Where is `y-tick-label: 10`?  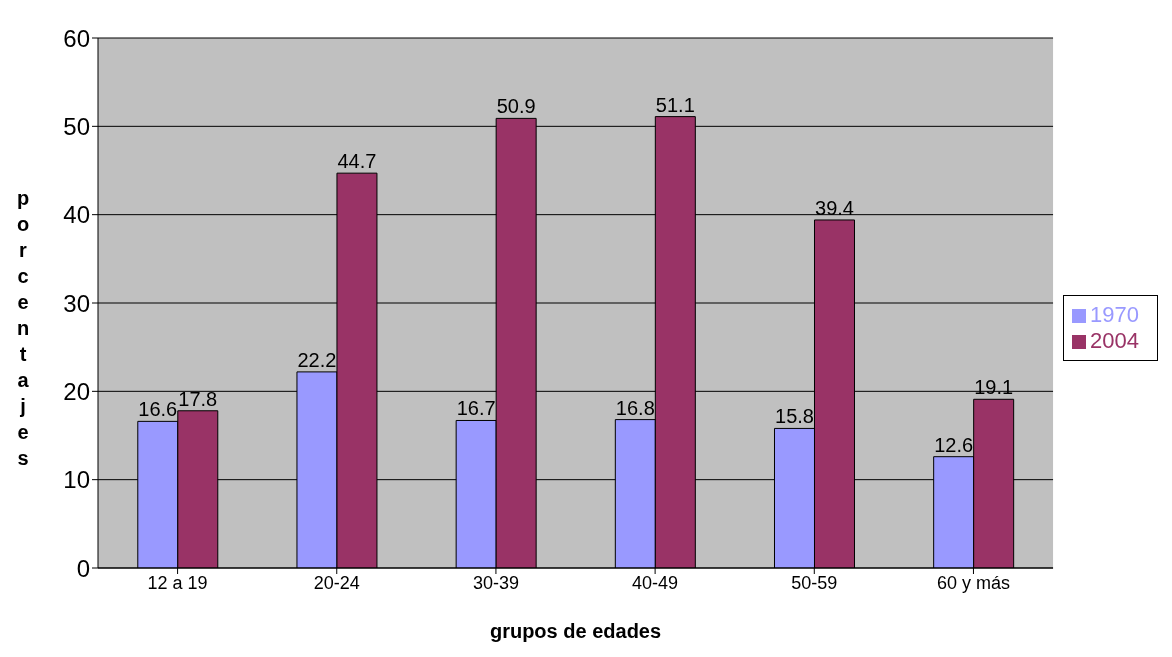
y-tick-label: 10 is located at coordinates (76, 480).